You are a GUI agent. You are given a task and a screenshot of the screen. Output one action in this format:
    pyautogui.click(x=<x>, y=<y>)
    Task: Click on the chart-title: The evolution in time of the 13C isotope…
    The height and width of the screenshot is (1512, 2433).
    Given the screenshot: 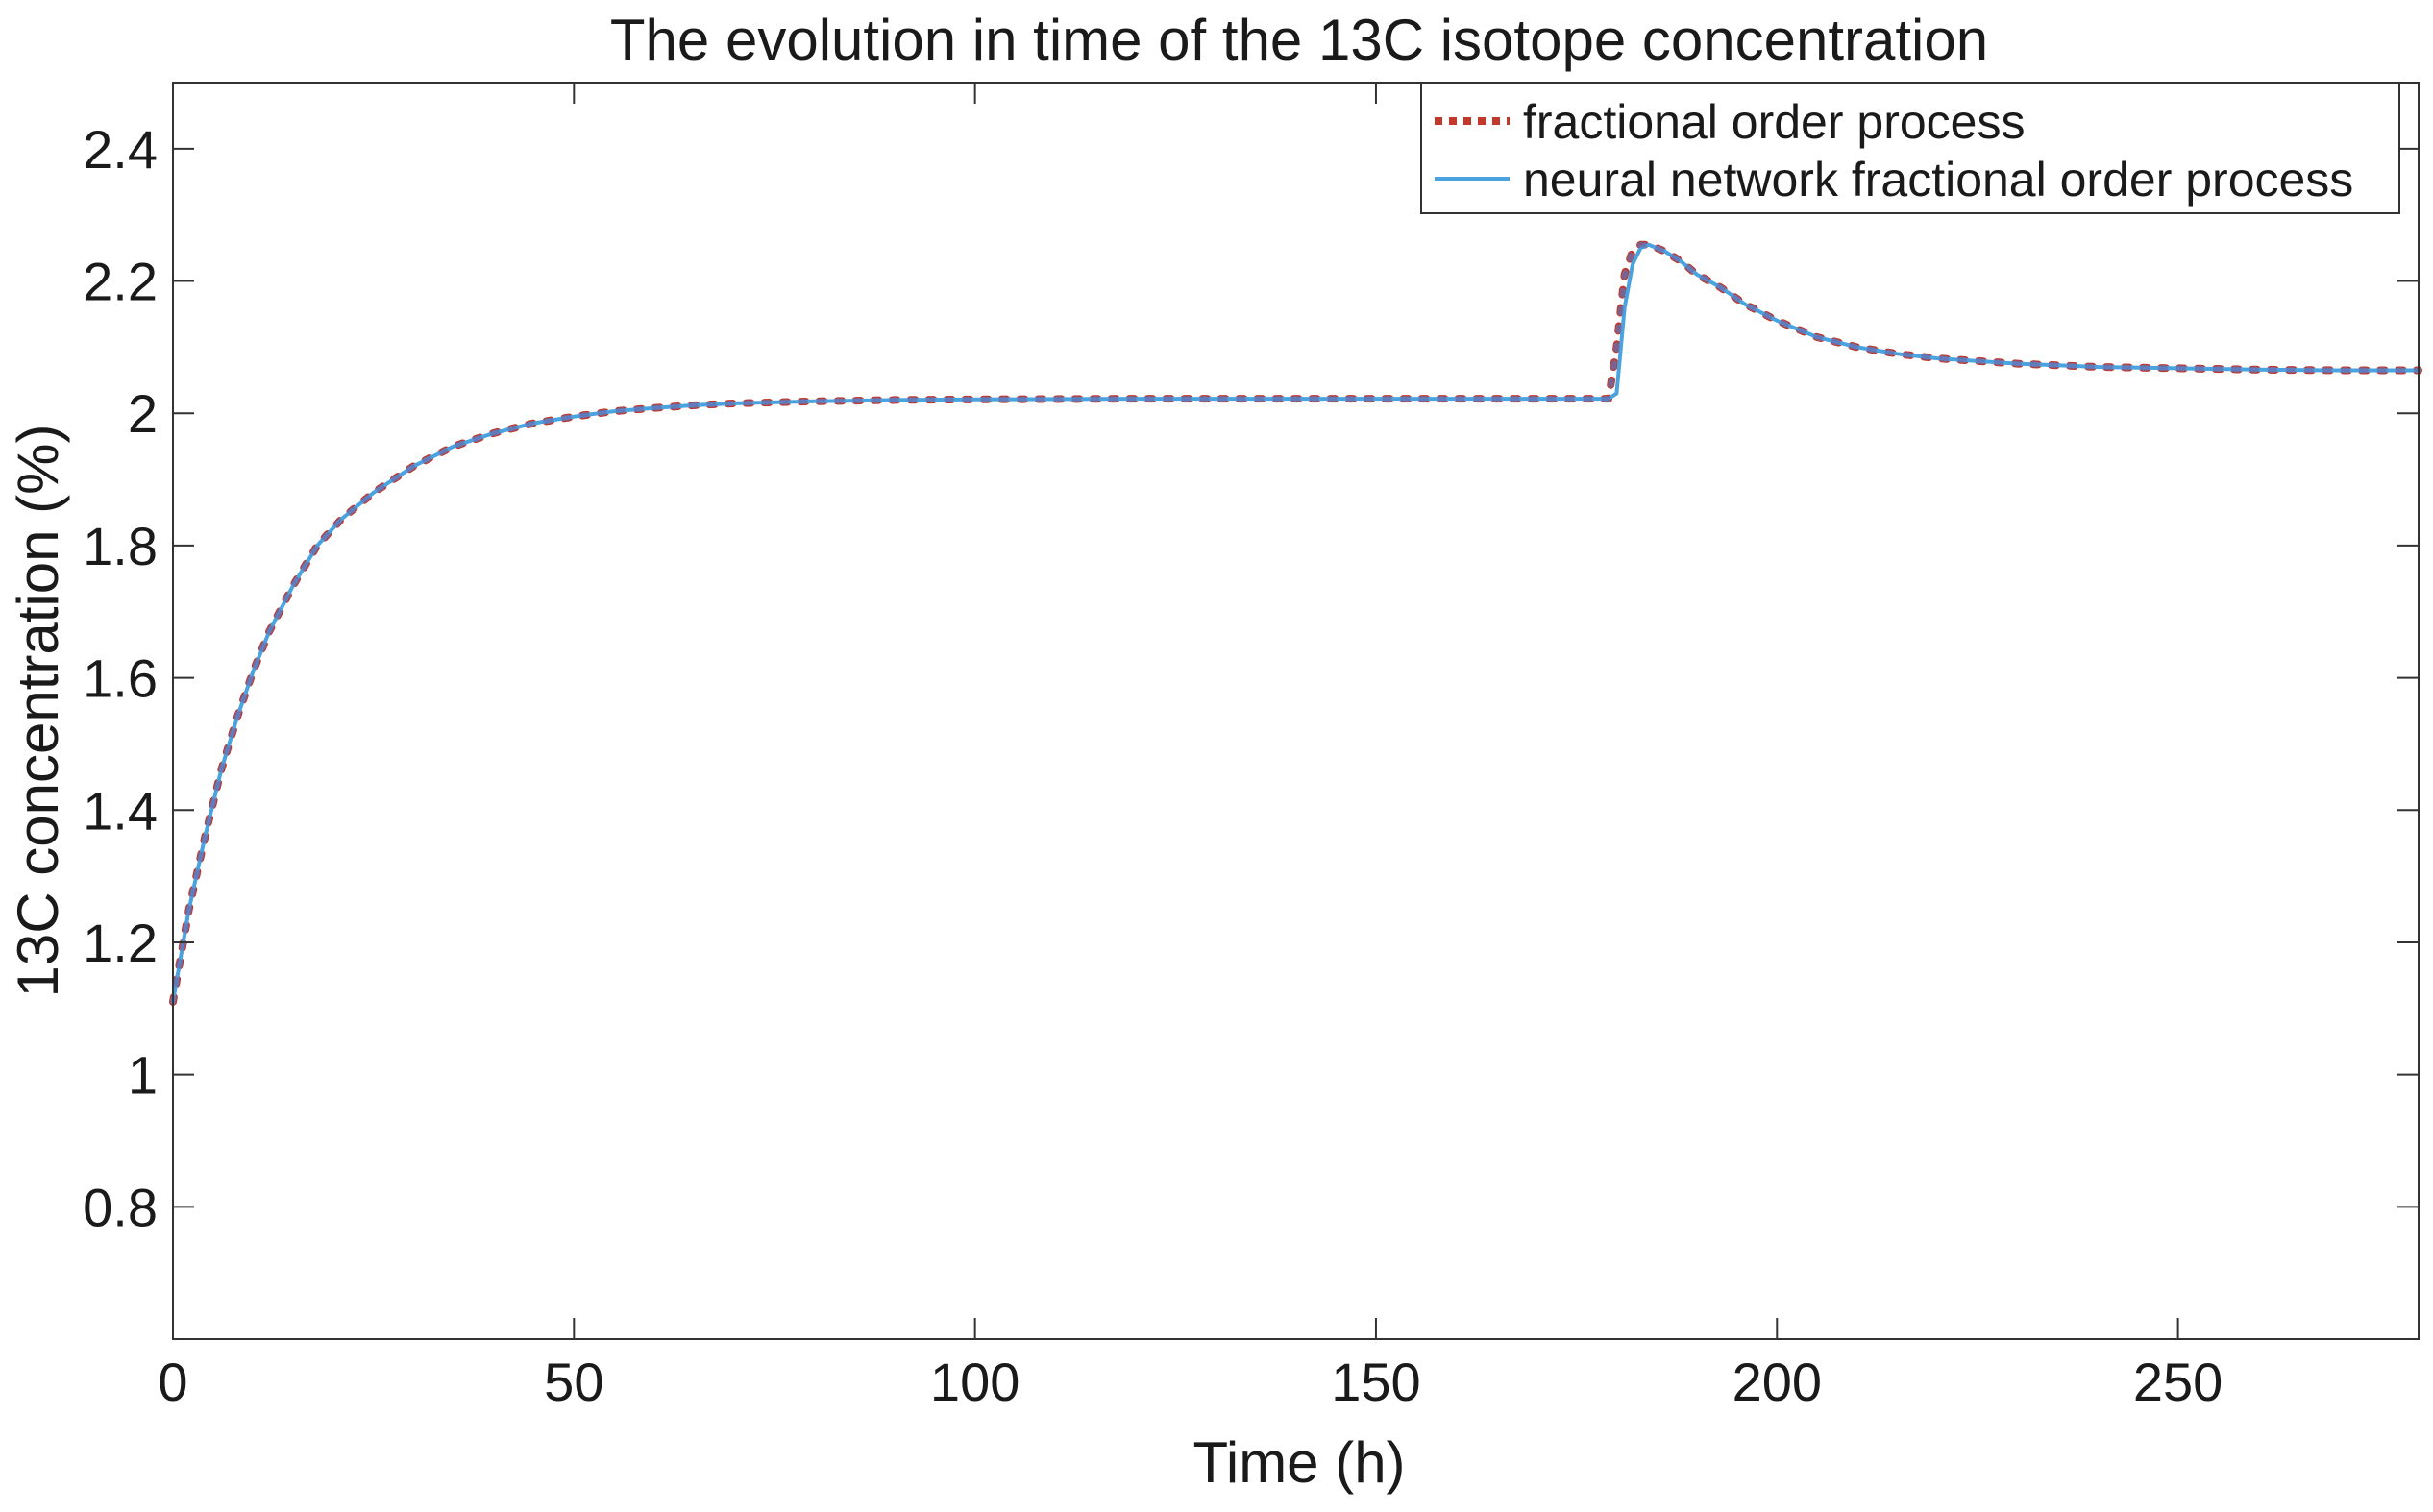 What is the action you would take?
    pyautogui.click(x=1299, y=40)
    